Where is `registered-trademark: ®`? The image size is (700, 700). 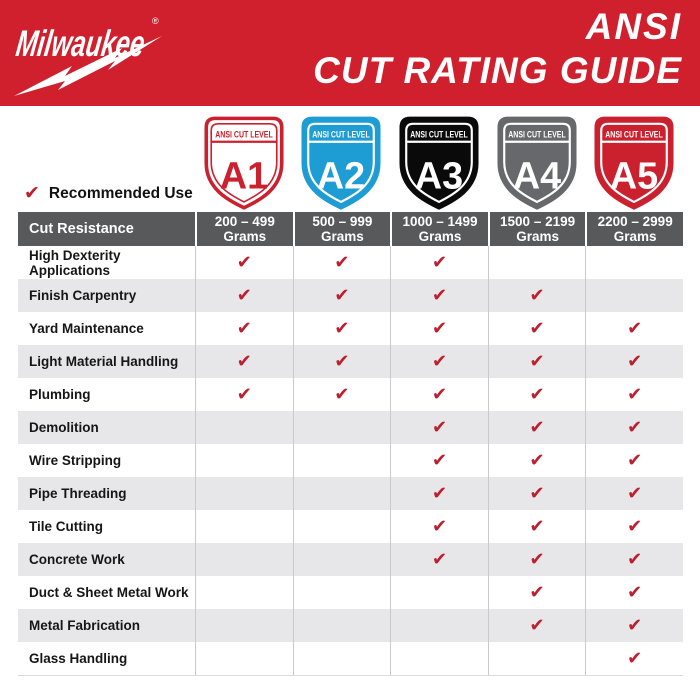 registered-trademark: ® is located at coordinates (155, 21).